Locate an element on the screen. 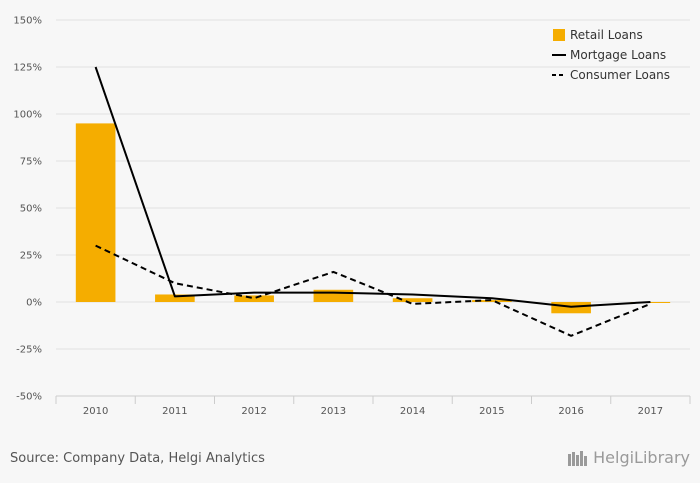 The height and width of the screenshot is (483, 700). x-tick-label: 2015 is located at coordinates (491, 411).